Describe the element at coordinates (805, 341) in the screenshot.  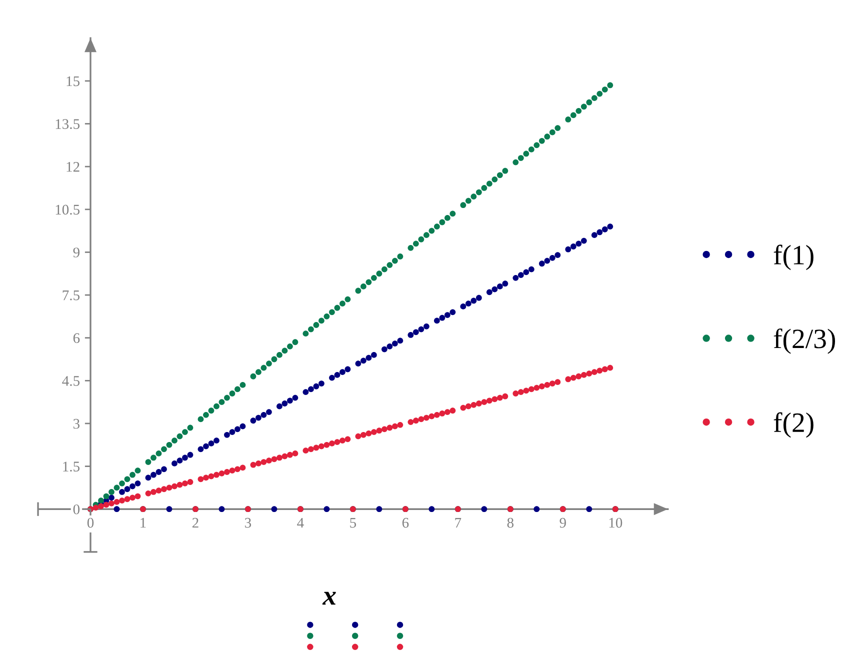
I see `legend-label: f(2/3)` at that location.